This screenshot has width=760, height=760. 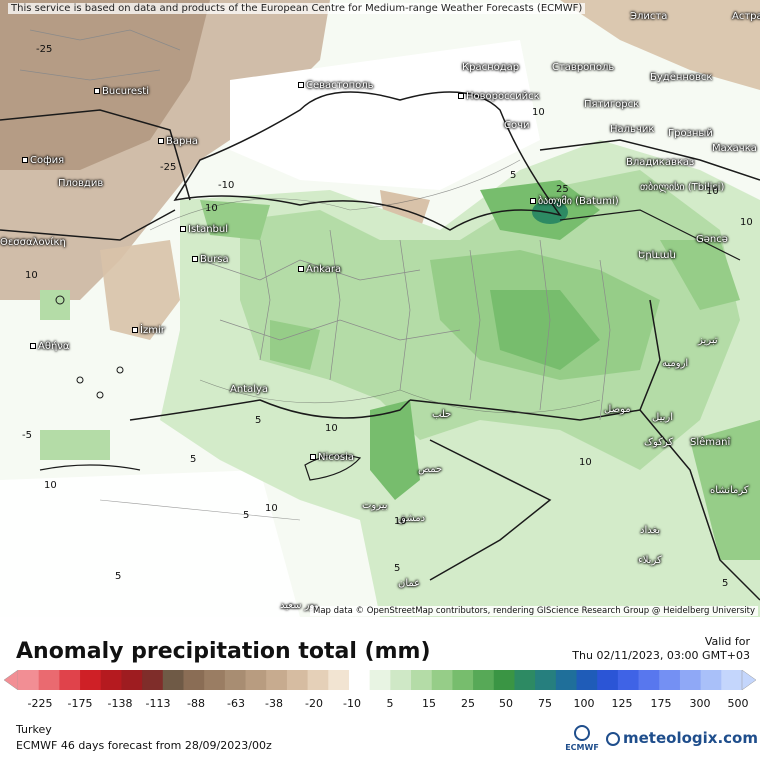 I want to click on contour-label: -5, so click(x=27, y=435).